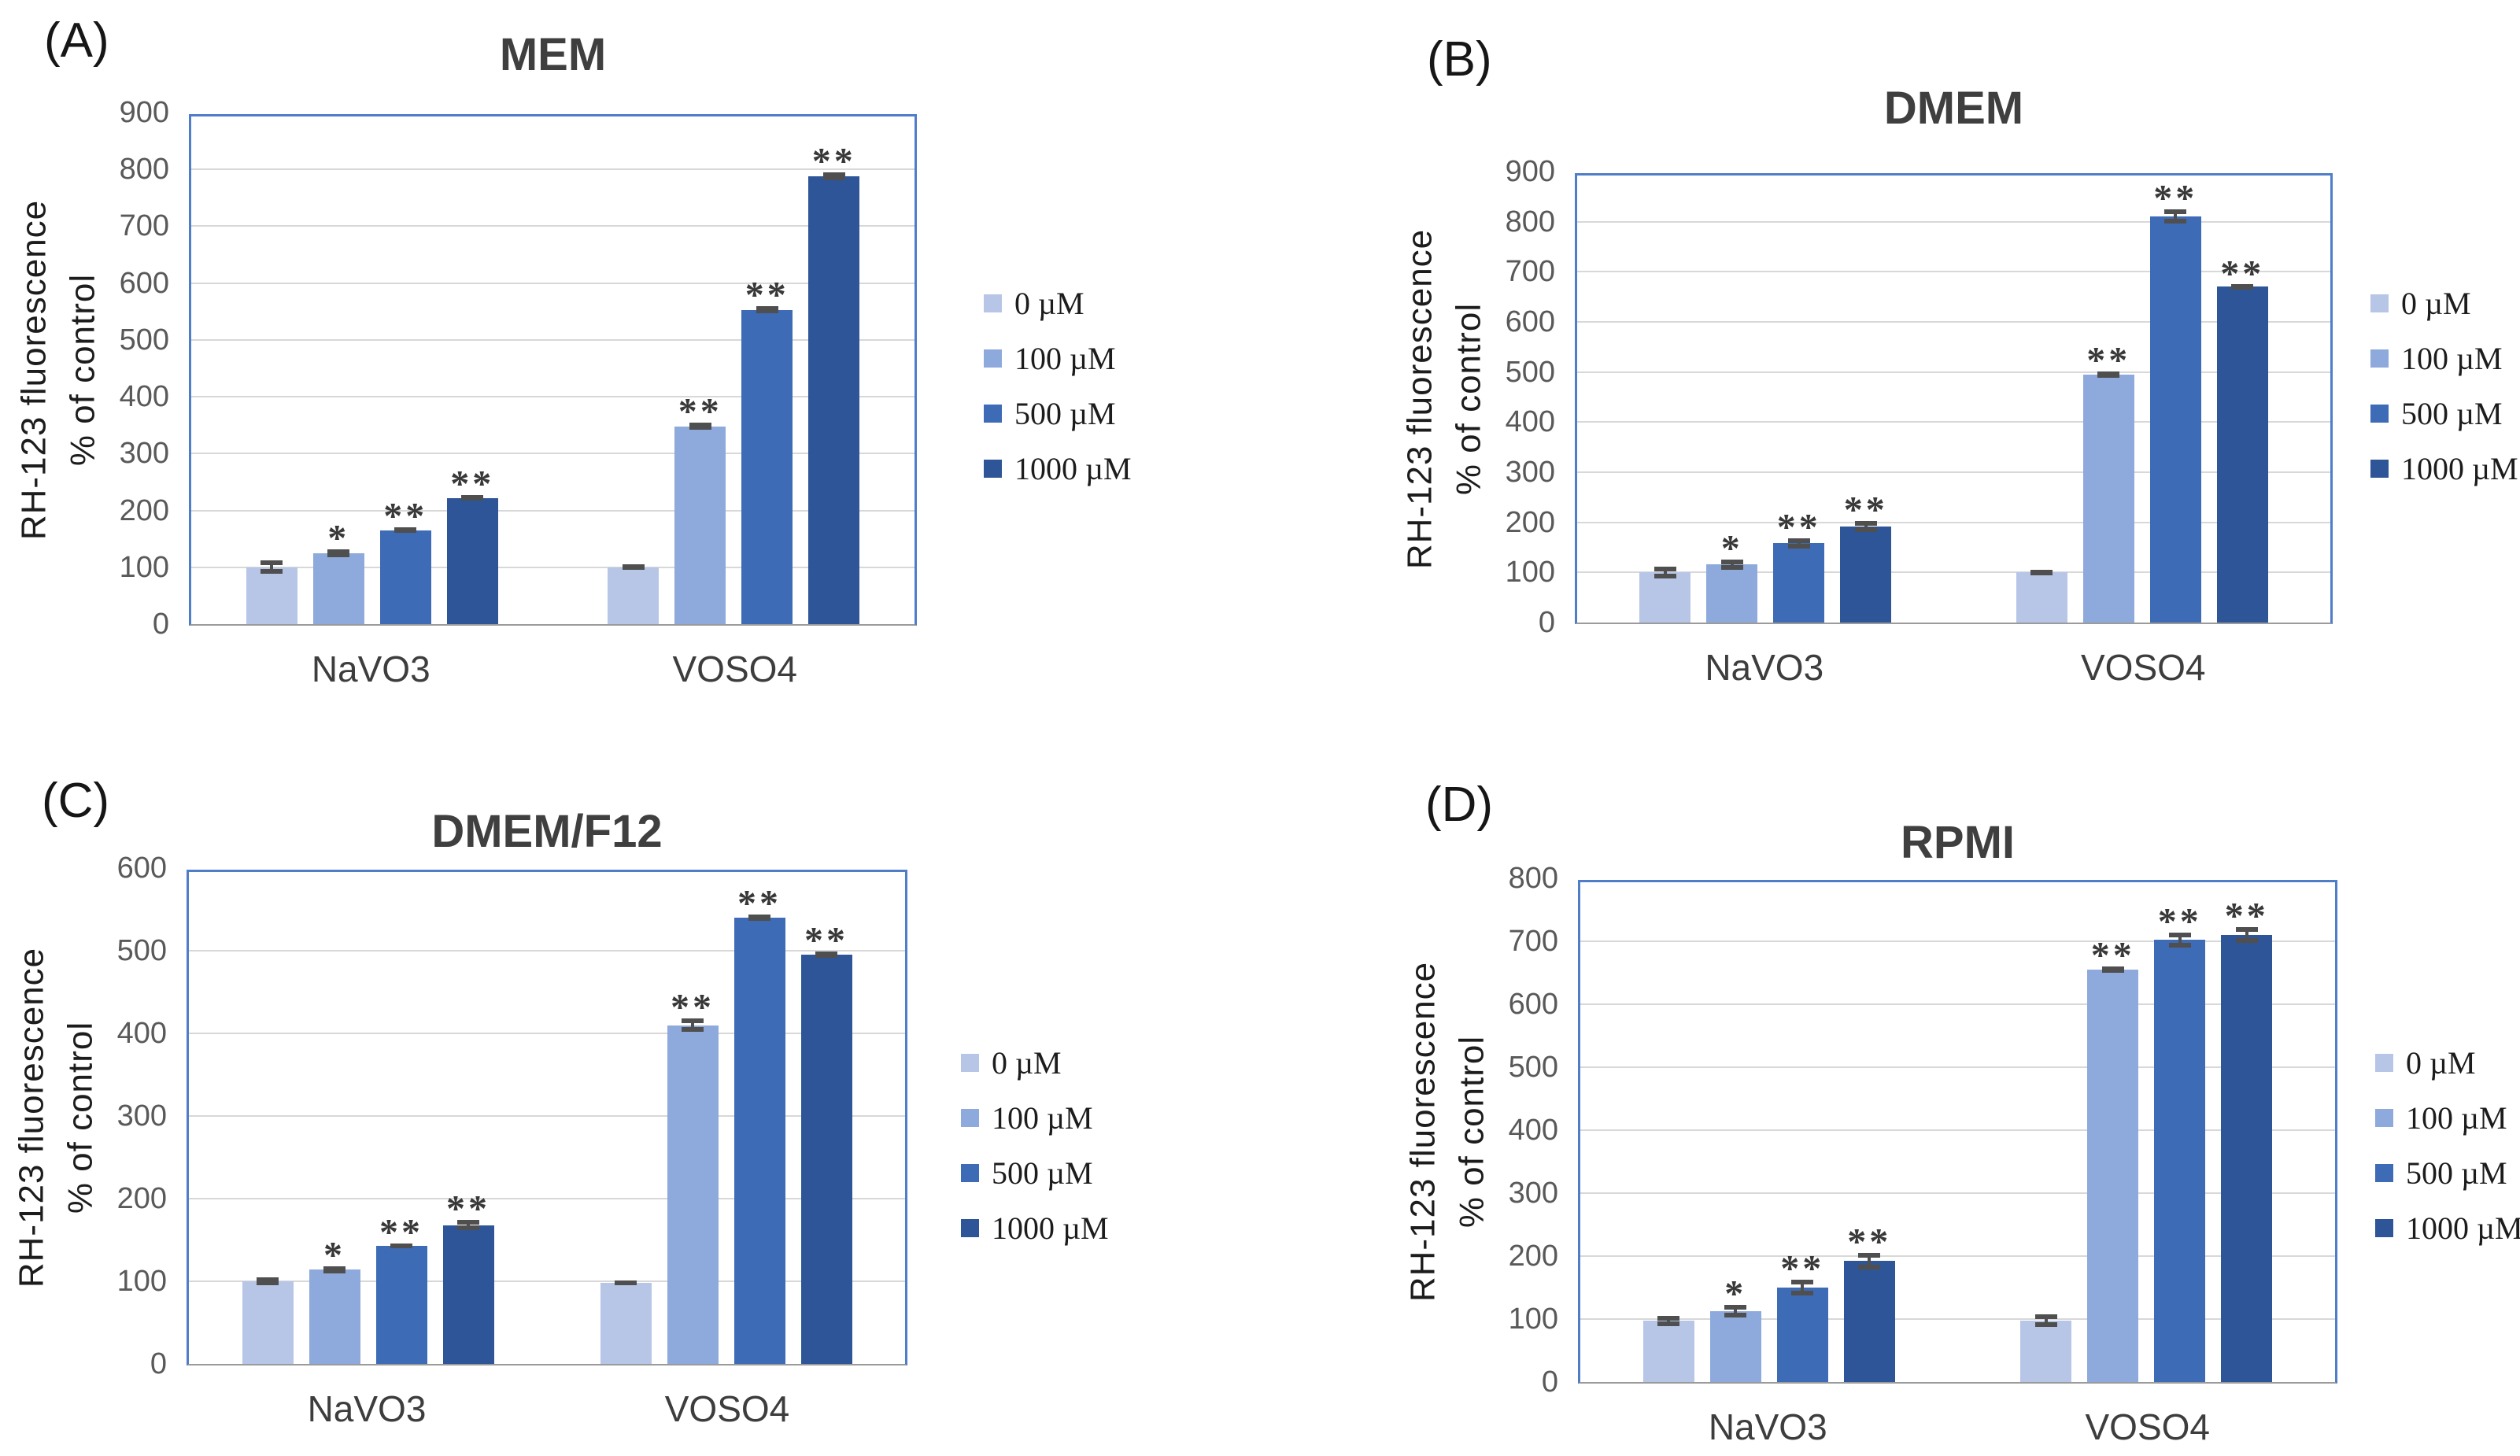 The width and height of the screenshot is (2520, 1456). Describe the element at coordinates (76, 801) in the screenshot. I see `panel-label: (C)` at that location.